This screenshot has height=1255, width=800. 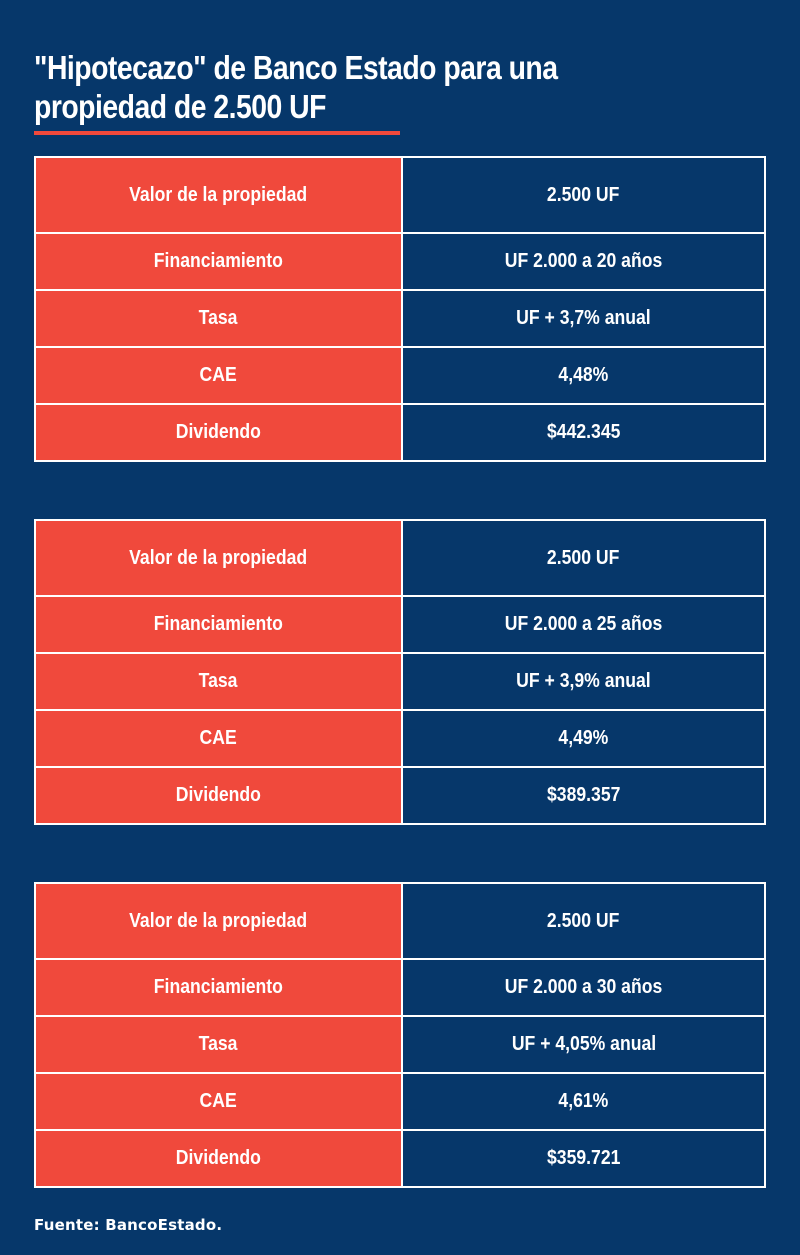 I want to click on row-value-cell: UF + 3,9% anual, so click(x=583, y=681).